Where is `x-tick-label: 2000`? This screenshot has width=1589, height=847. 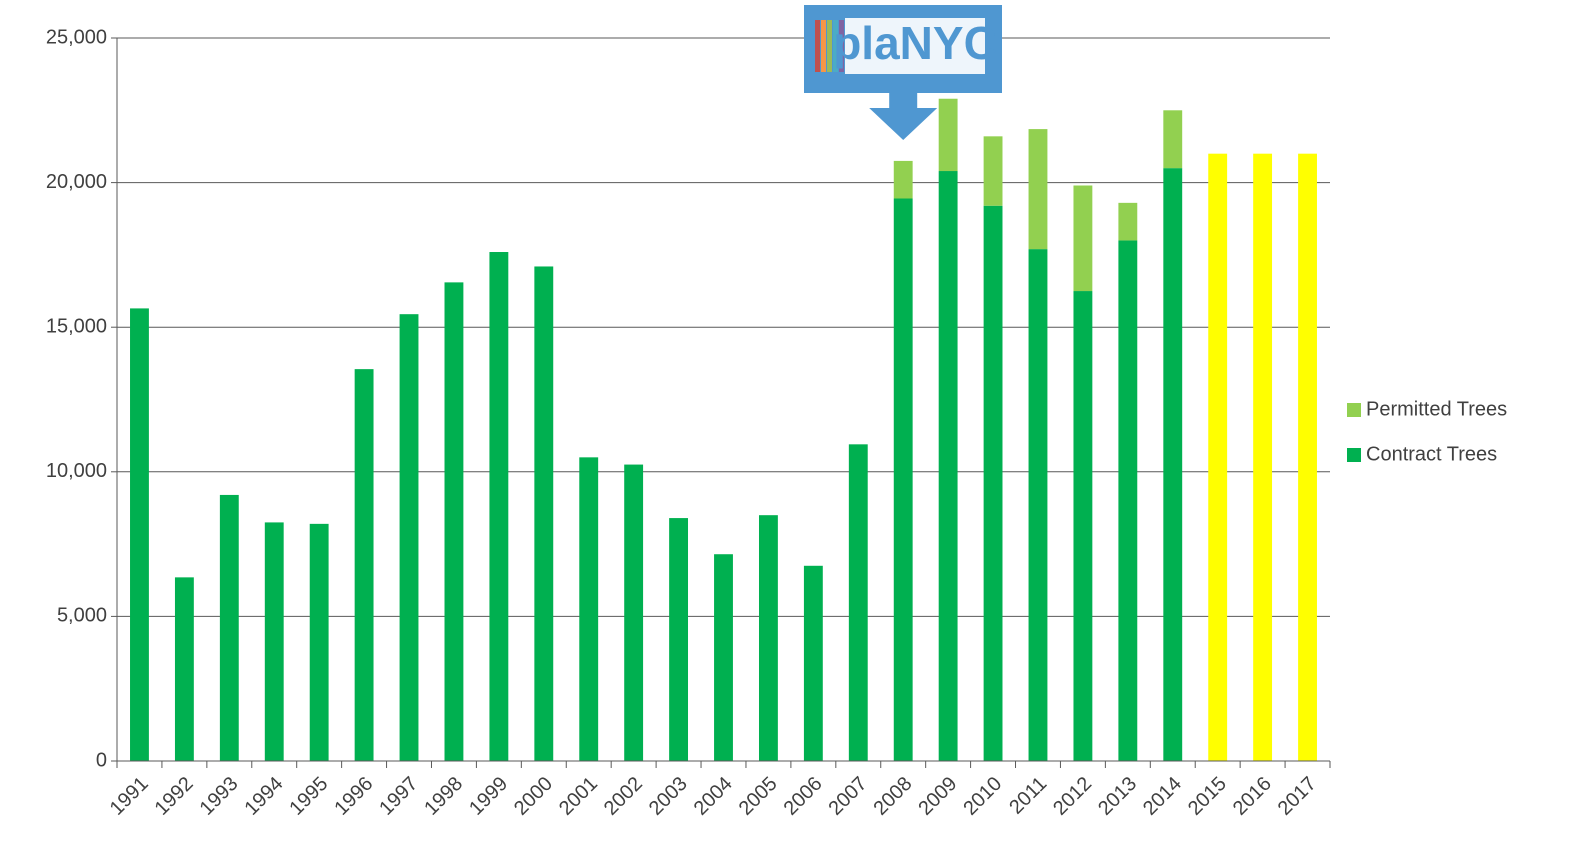
x-tick-label: 2000 is located at coordinates (533, 796).